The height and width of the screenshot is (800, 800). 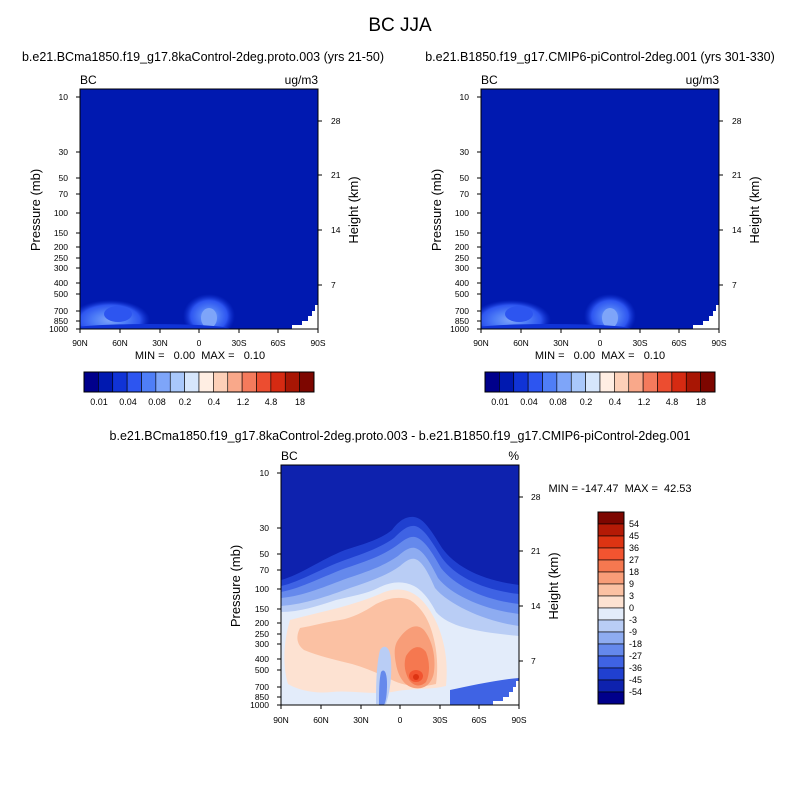 What do you see at coordinates (634, 524) in the screenshot?
I see `panel-3-colorbar-label: 54` at bounding box center [634, 524].